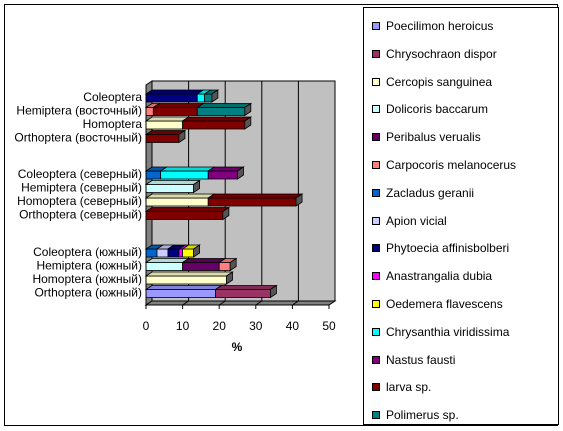  I want to click on legend-label: larva sp., so click(409, 387).